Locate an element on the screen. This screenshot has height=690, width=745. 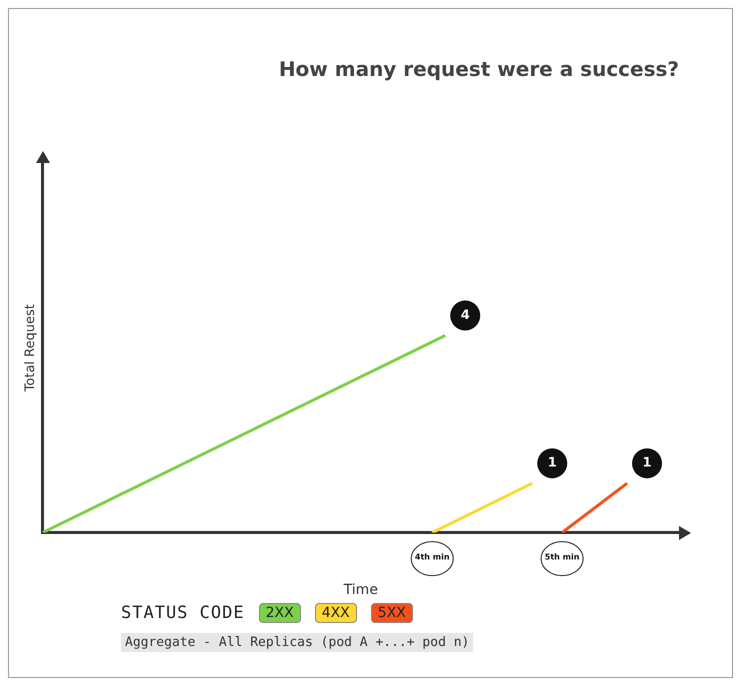
text: Aggregate - All Replicas (pod A +...+ pod n) is located at coordinates (297, 642).